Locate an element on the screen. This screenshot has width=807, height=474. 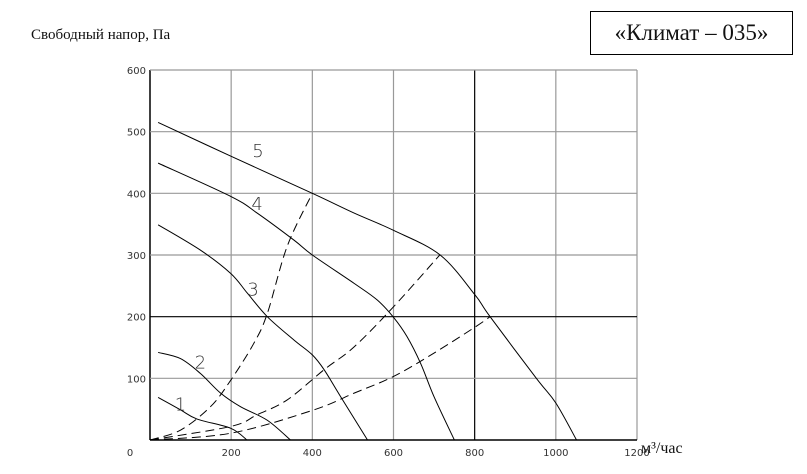
curve-label-1: 1 is located at coordinates (180, 405).